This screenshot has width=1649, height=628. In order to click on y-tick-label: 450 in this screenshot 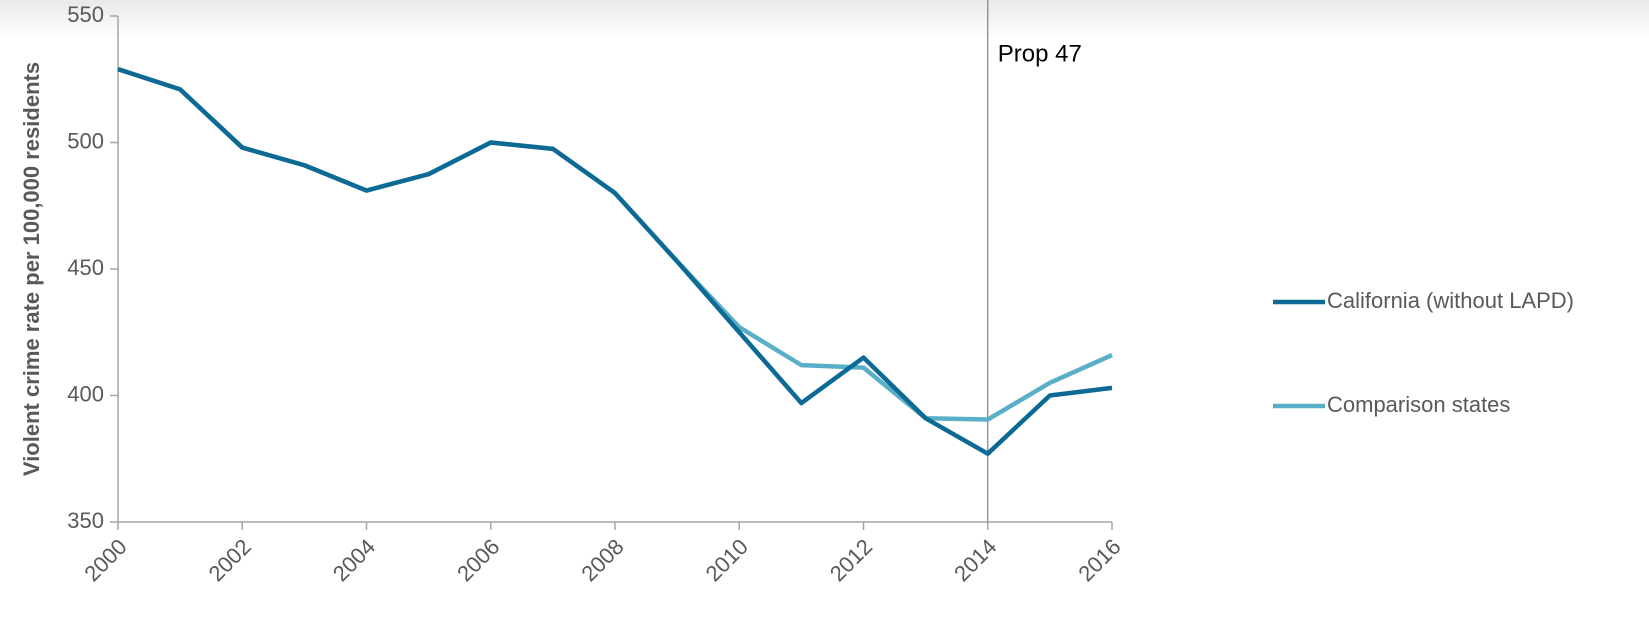, I will do `click(85, 267)`.